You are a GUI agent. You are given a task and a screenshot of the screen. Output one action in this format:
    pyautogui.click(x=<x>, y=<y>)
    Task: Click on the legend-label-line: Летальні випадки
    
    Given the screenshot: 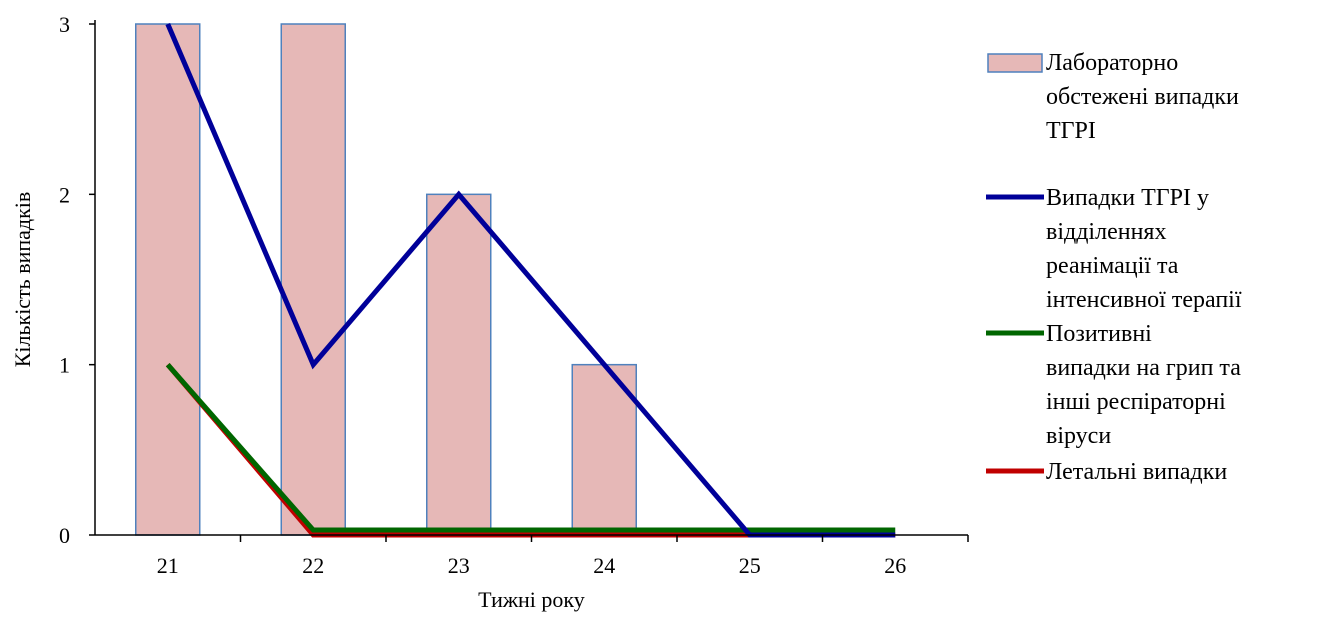 What is the action you would take?
    pyautogui.click(x=1136, y=472)
    